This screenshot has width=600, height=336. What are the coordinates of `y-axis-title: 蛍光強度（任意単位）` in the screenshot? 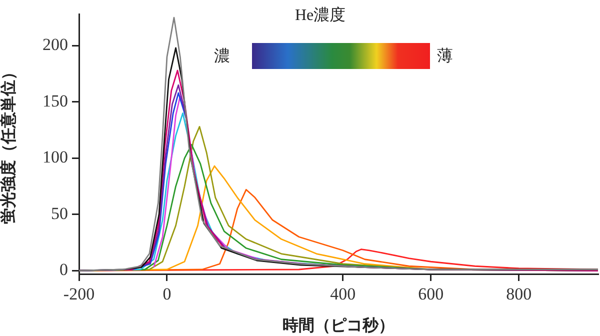 It's located at (9, 144).